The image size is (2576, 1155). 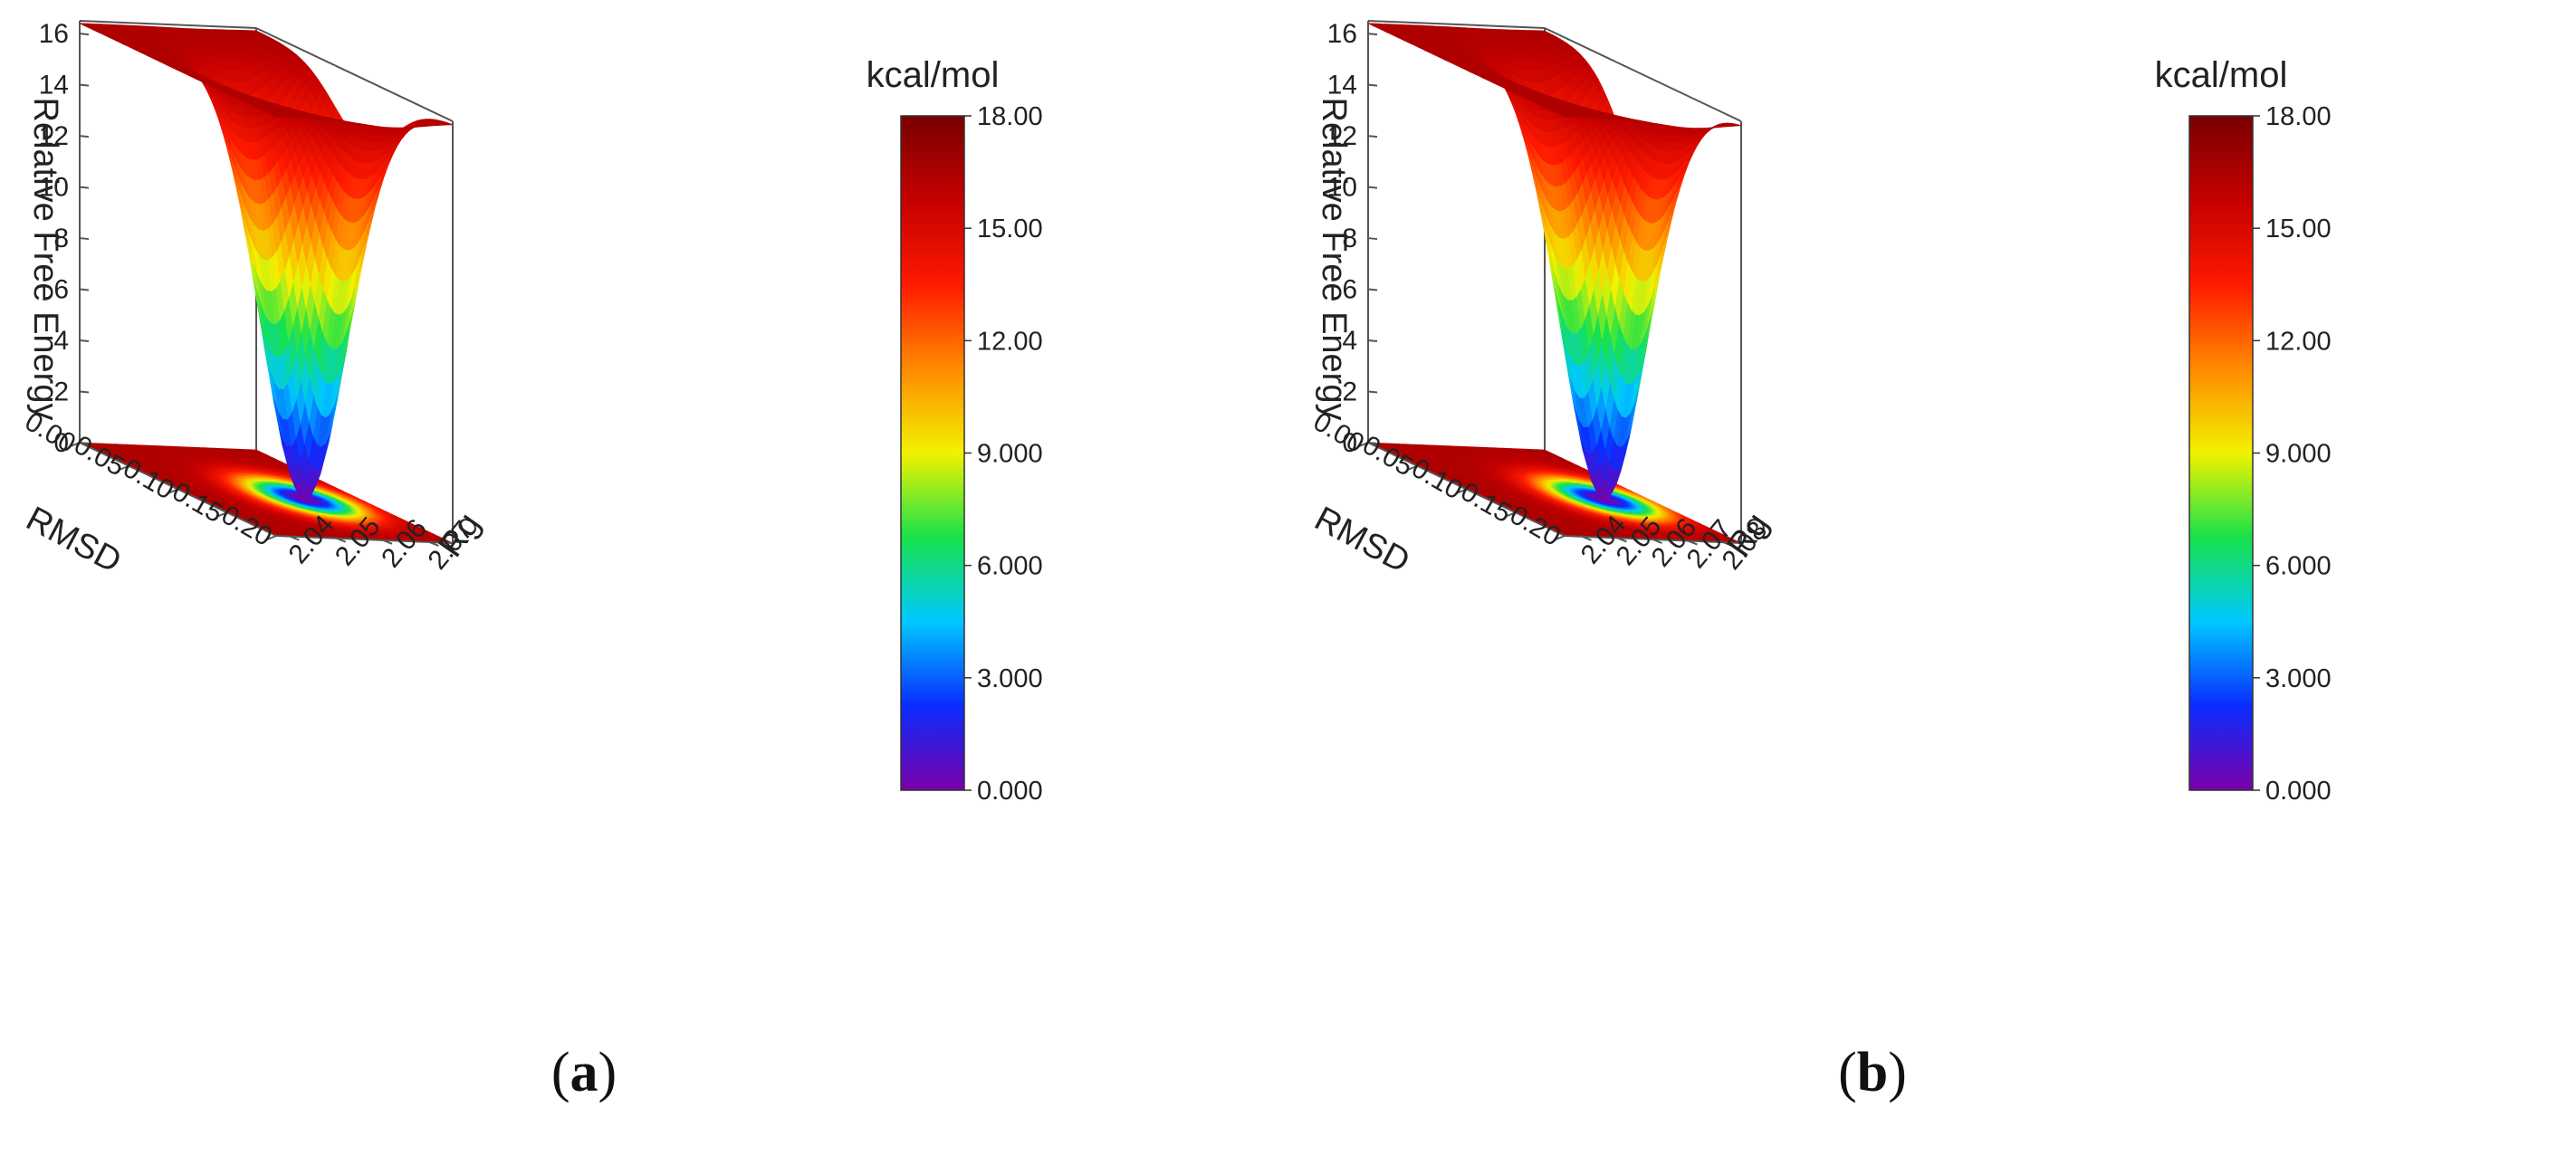 I want to click on panel-label-a: (a), so click(x=584, y=1072).